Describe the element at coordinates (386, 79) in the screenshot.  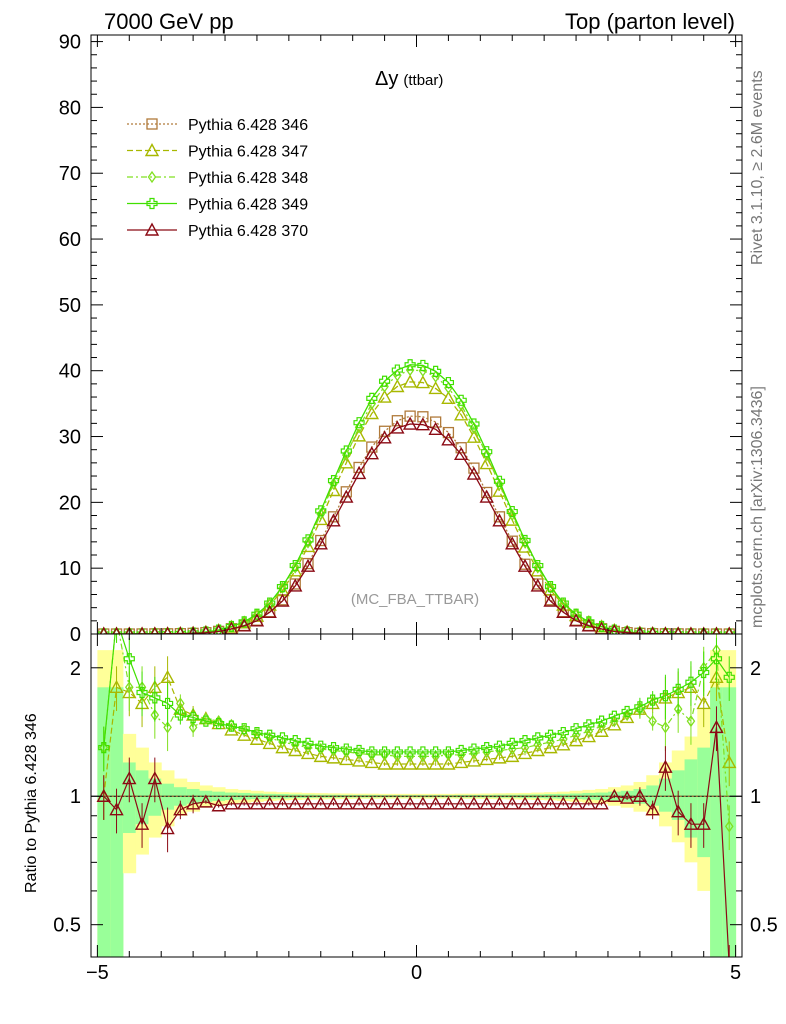
I see `plot-title-main: Δy` at that location.